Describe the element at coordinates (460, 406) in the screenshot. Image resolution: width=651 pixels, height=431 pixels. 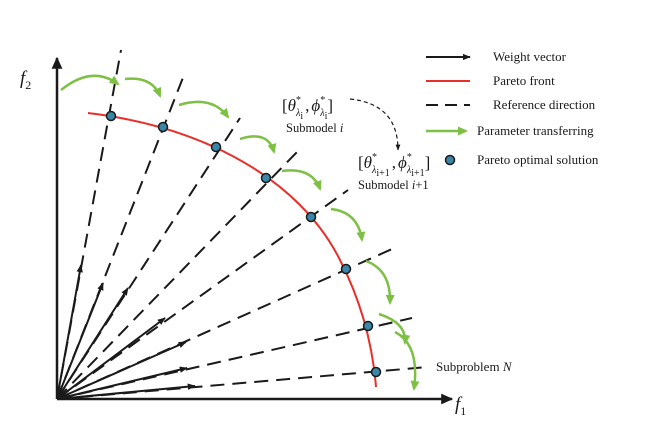
I see `x-axis-label: f1` at that location.